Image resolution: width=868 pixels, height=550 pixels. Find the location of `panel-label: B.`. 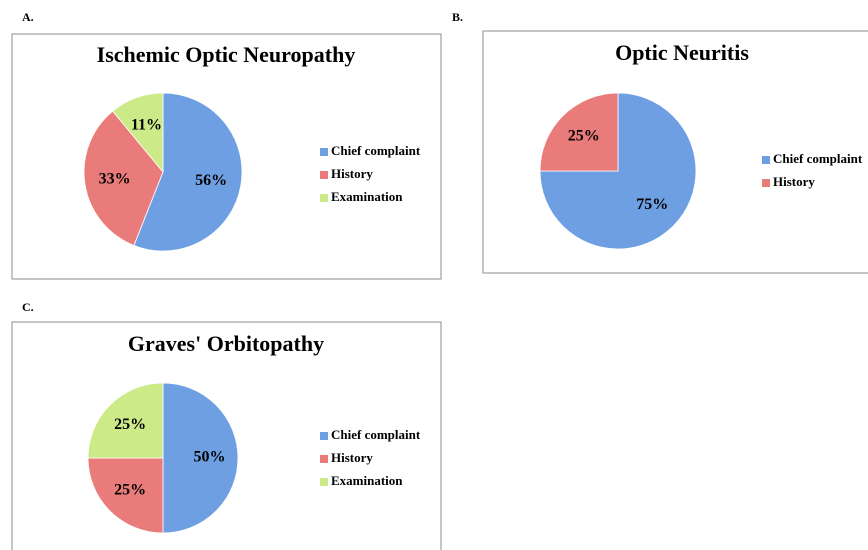

panel-label: B. is located at coordinates (457, 17).